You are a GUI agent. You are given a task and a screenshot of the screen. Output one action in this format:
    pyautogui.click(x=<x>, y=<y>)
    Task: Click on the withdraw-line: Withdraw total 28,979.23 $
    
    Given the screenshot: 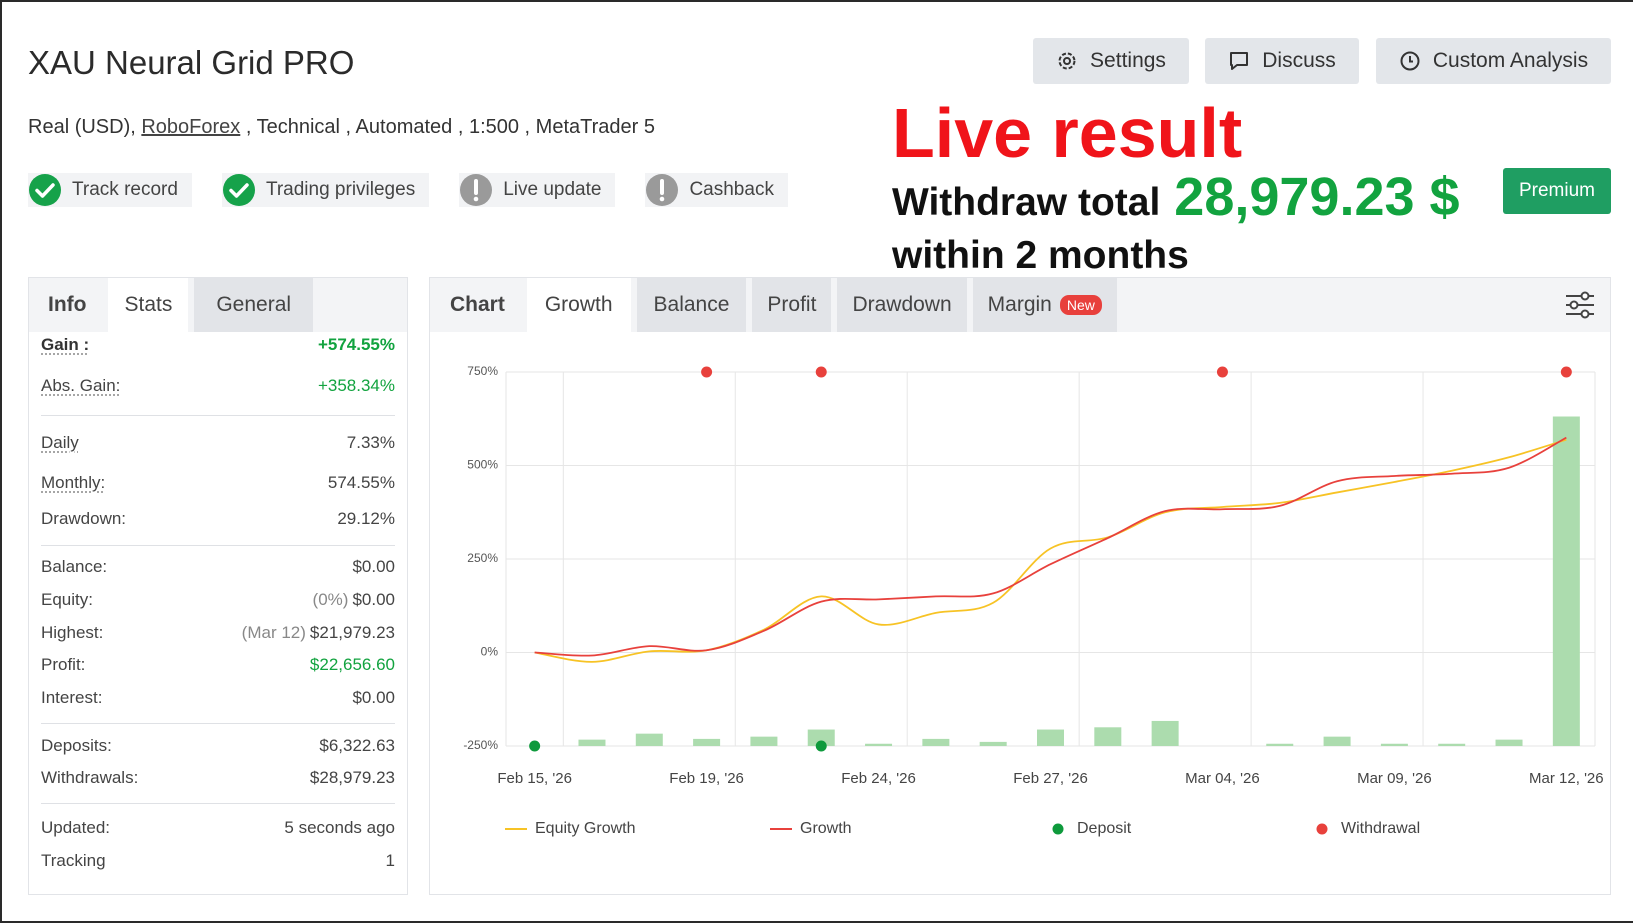 What is the action you would take?
    pyautogui.click(x=1176, y=197)
    